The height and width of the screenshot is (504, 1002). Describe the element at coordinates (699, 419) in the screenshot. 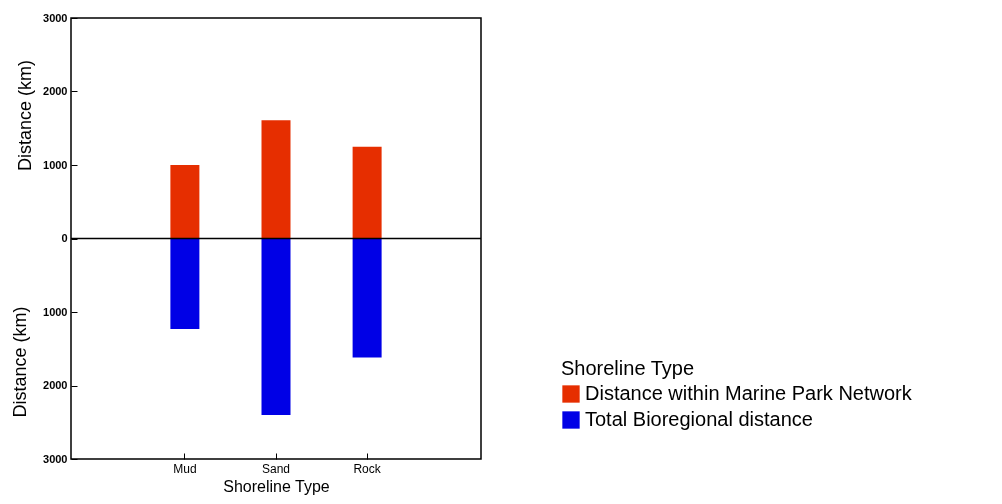

I see `legend-label: Total Bioregional distance` at that location.